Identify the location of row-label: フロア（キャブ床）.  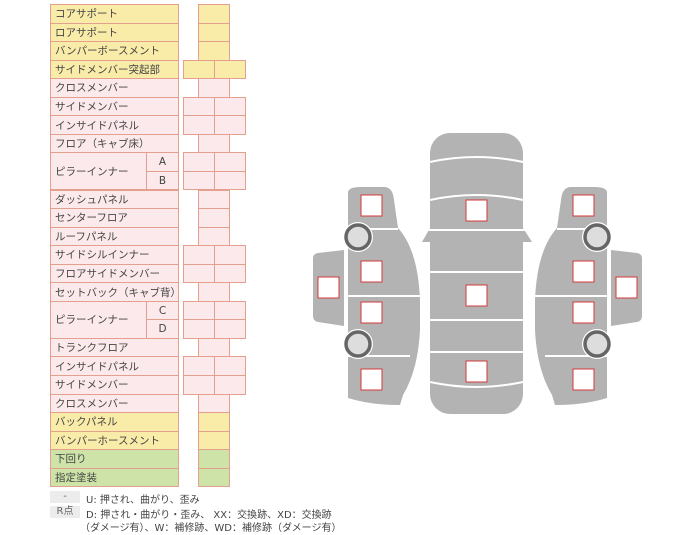
(114, 143).